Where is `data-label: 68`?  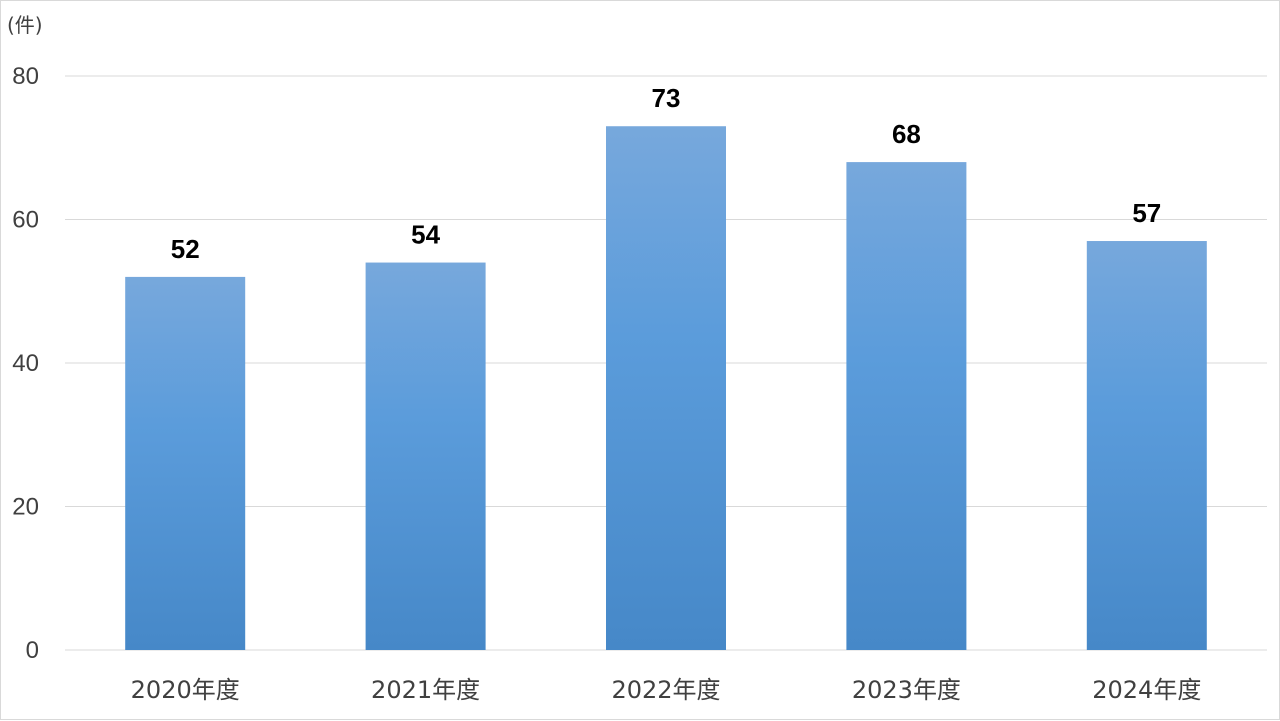 data-label: 68 is located at coordinates (906, 134).